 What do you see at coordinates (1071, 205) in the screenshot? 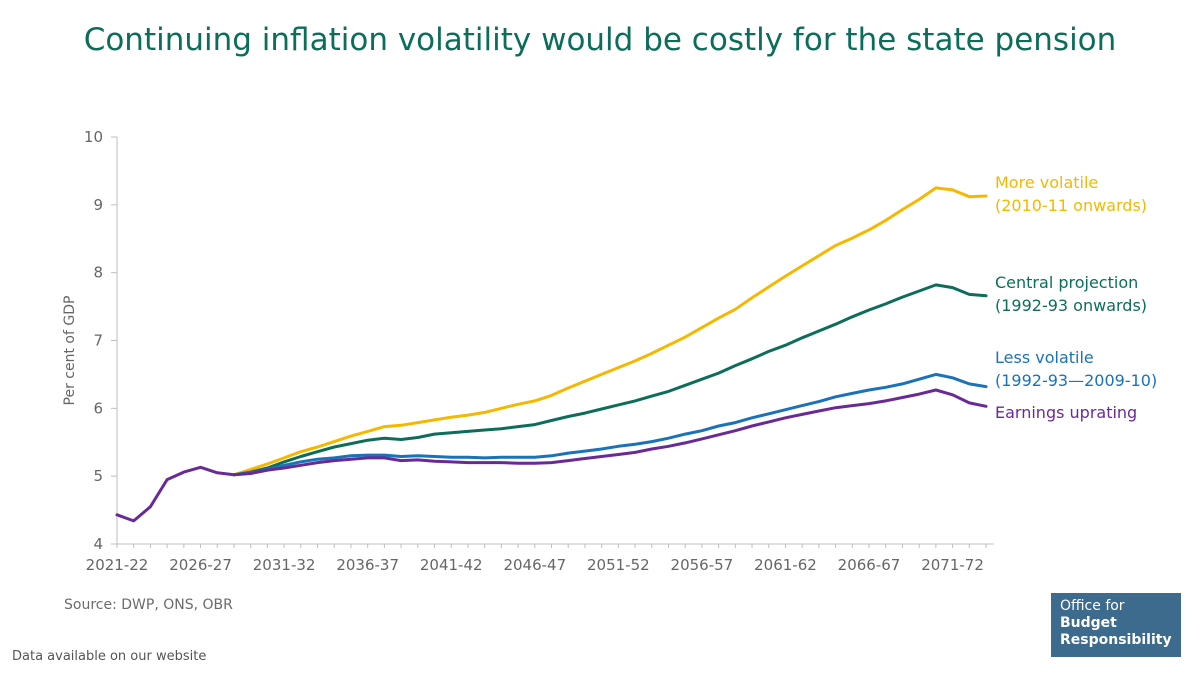
I see `series-label: (2010-11 onwards)` at bounding box center [1071, 205].